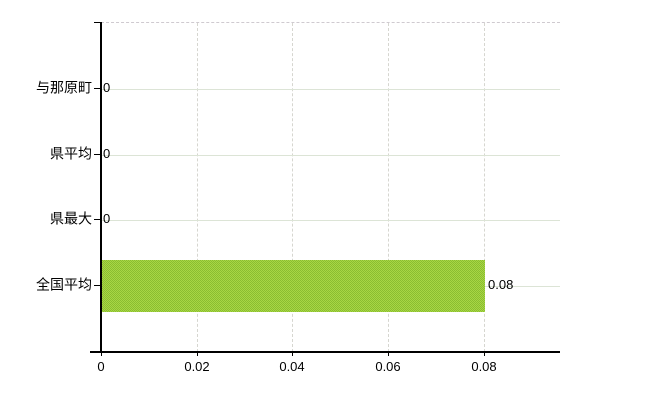  I want to click on x-axis-line, so click(325, 352).